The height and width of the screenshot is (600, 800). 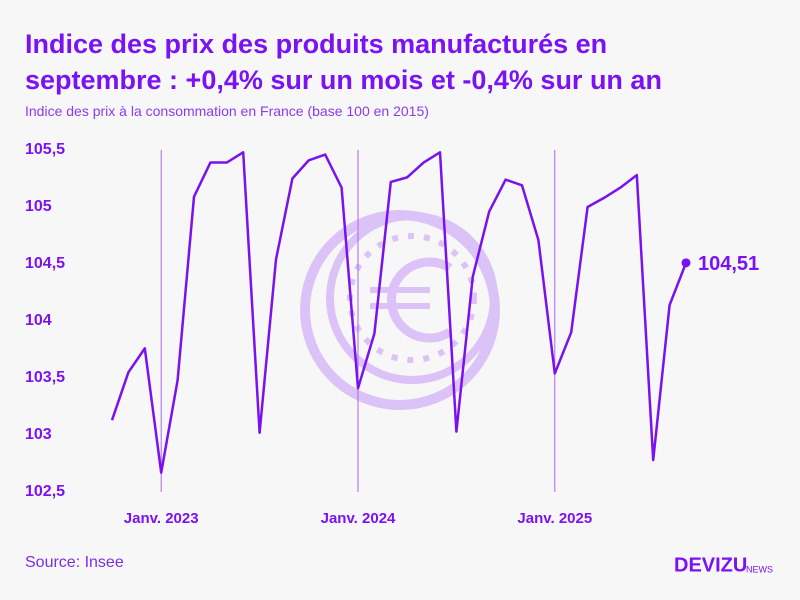 I want to click on y-tick-label: 102,5, so click(x=45, y=491).